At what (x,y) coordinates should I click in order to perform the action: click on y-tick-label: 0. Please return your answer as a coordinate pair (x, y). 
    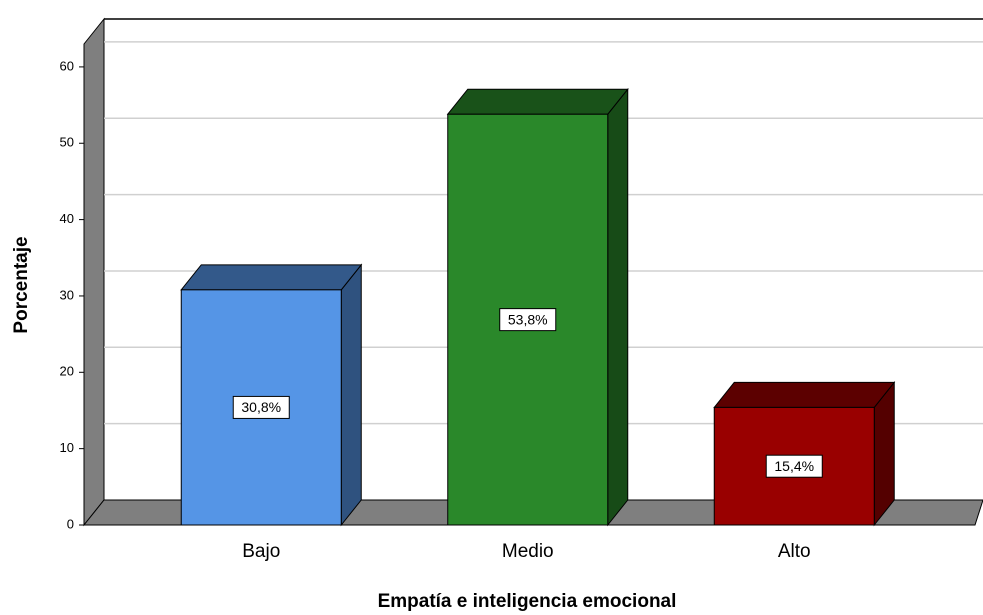
    Looking at the image, I should click on (70, 523).